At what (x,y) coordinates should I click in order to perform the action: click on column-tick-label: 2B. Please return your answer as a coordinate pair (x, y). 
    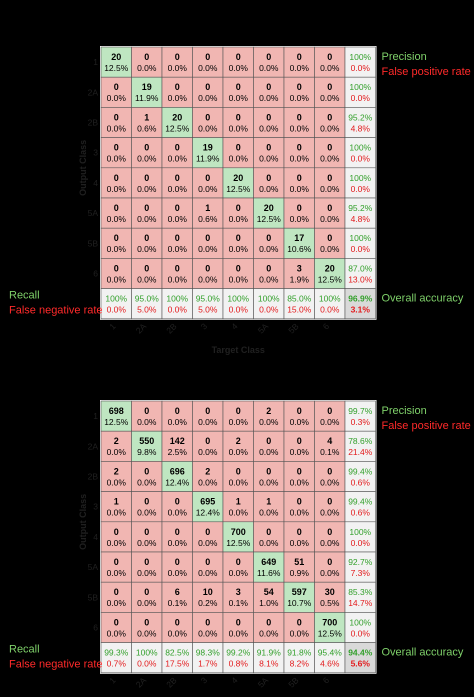
    Looking at the image, I should click on (171, 328).